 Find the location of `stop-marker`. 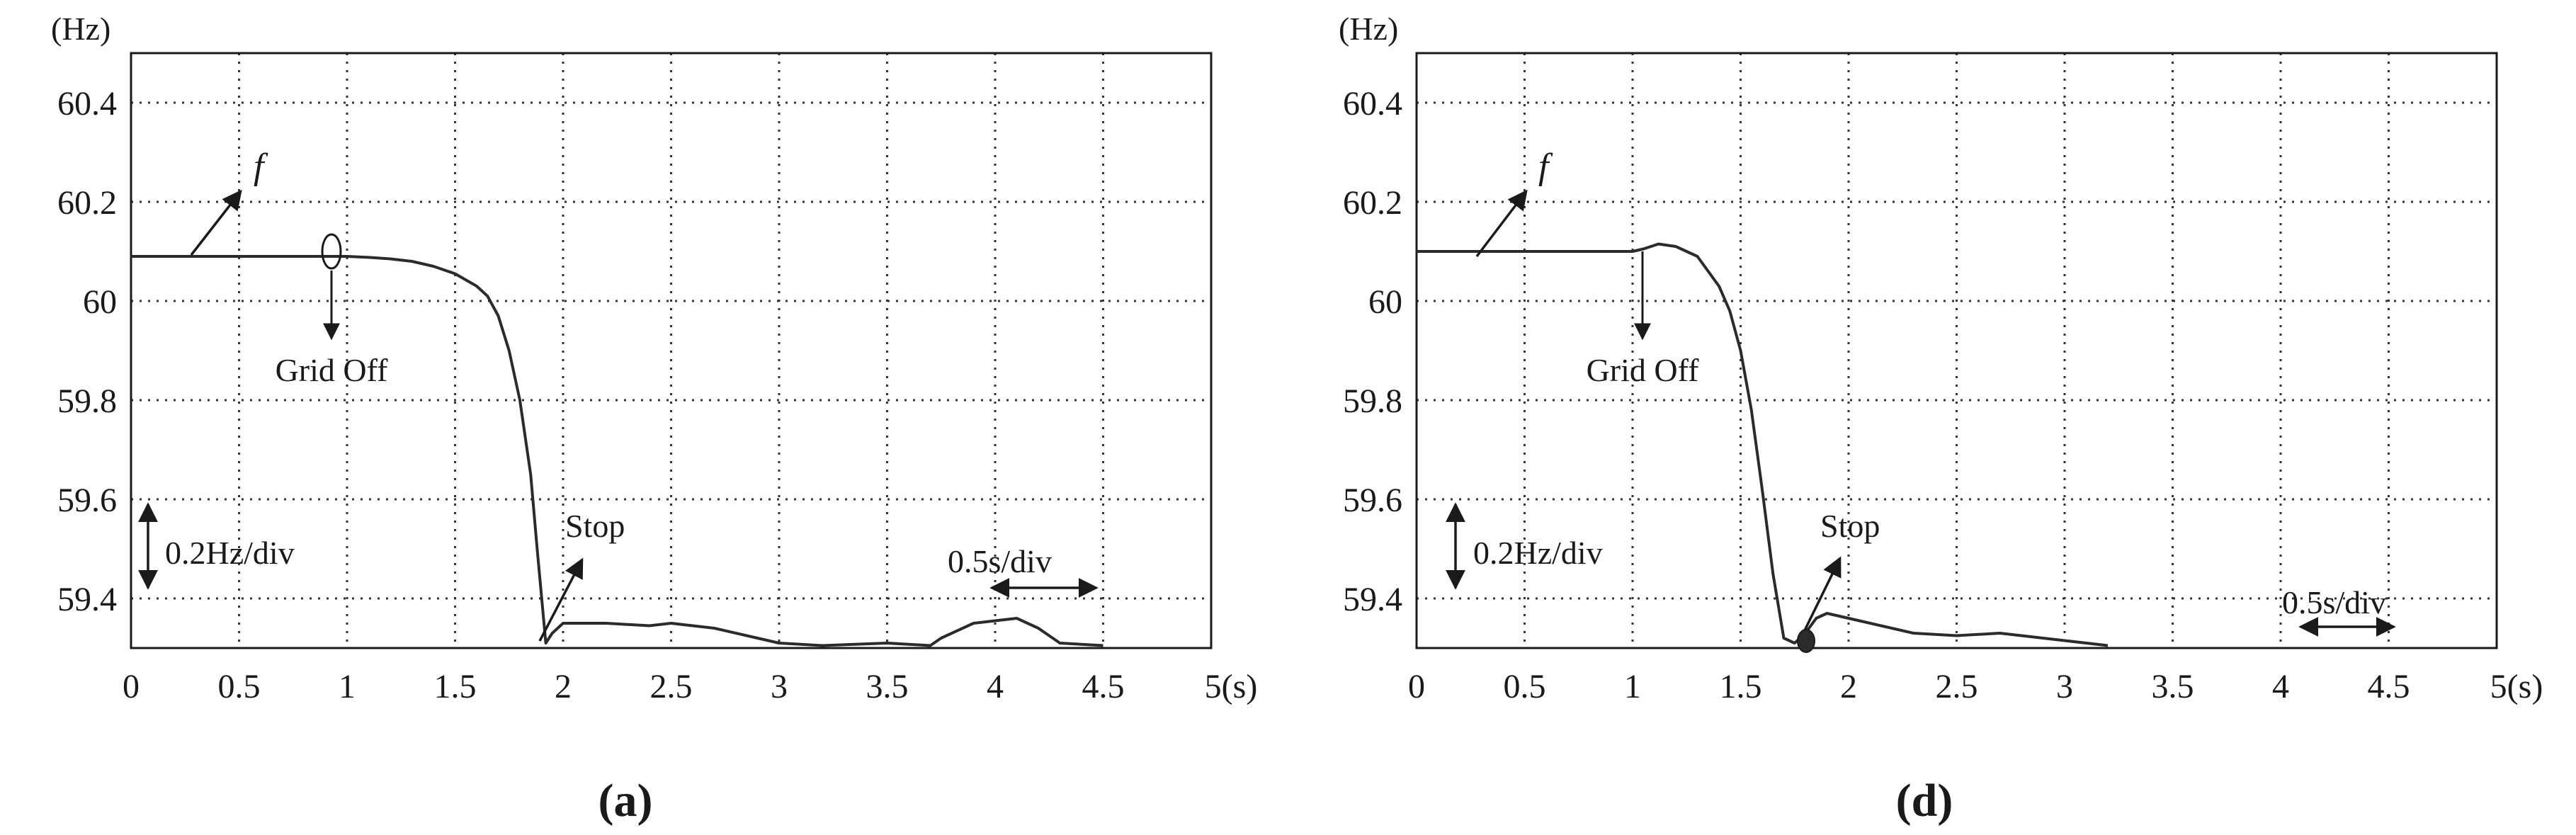

stop-marker is located at coordinates (1806, 641).